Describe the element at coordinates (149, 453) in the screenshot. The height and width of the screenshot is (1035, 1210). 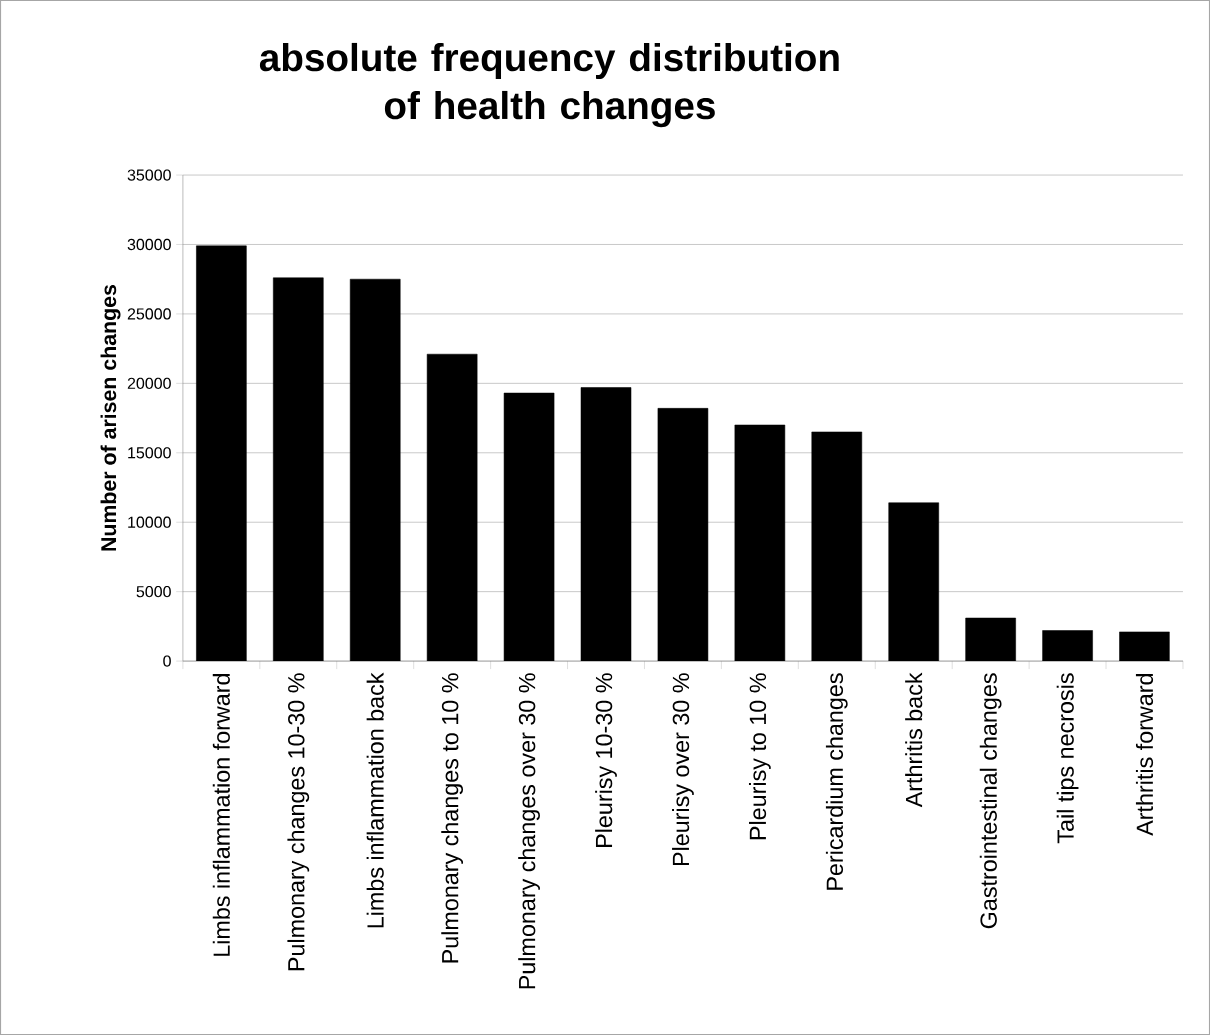
I see `y-tick-label: 15000` at that location.